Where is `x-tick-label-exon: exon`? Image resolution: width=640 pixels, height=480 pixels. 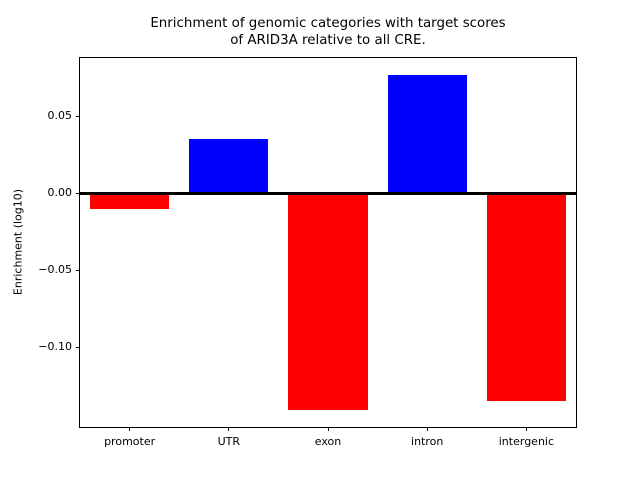 x-tick-label-exon: exon is located at coordinates (328, 441).